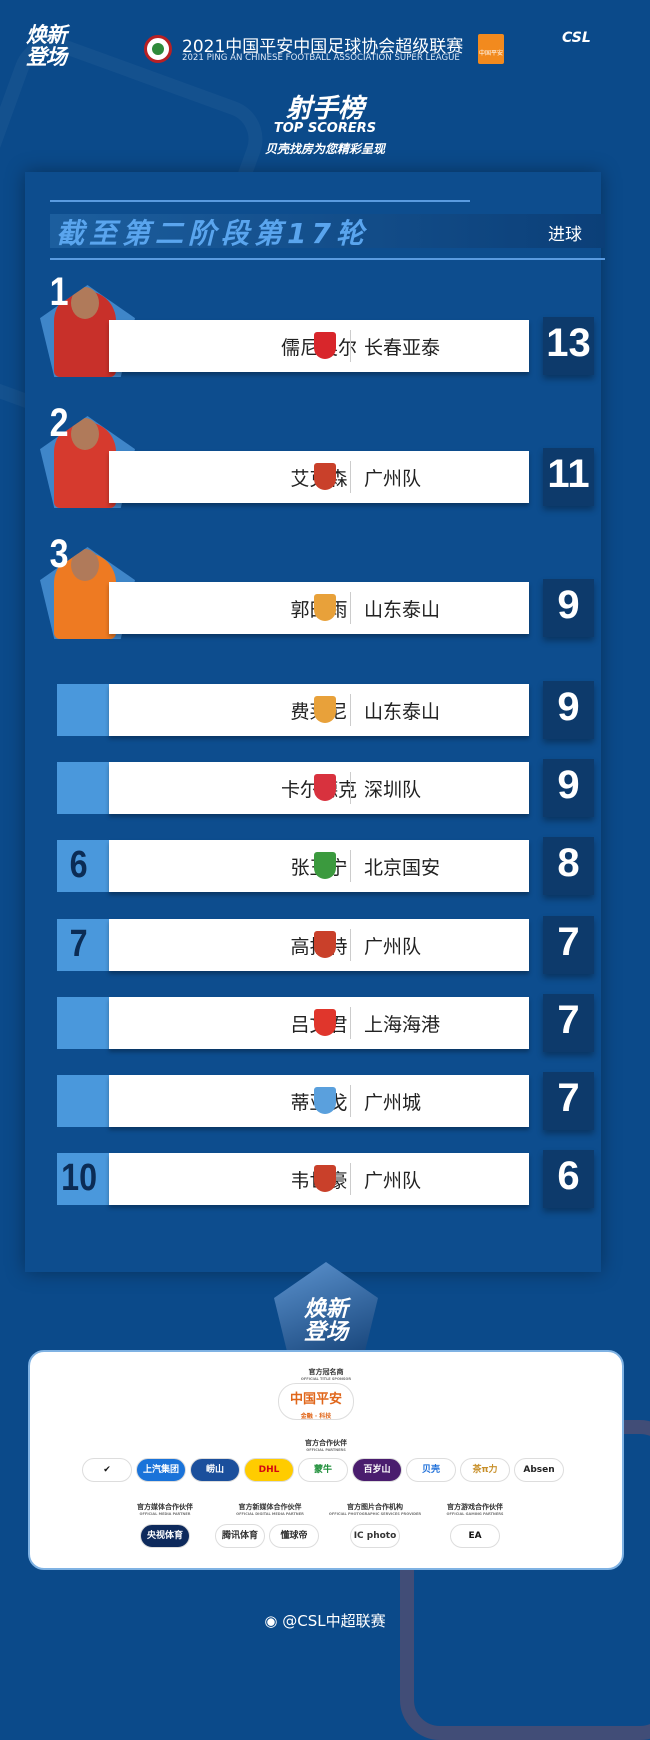 The height and width of the screenshot is (1740, 650). What do you see at coordinates (325, 128) in the screenshot?
I see `page-subtitle: TOP SCORERS` at bounding box center [325, 128].